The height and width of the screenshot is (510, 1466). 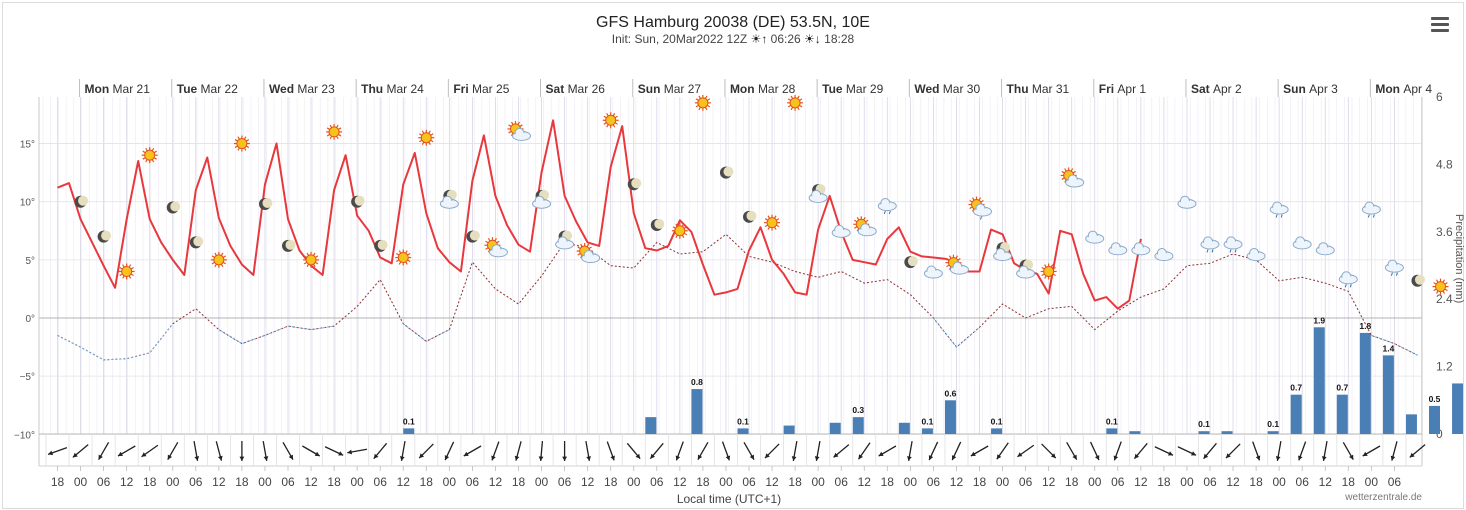 I want to click on sun-and-cloud-icon, so click(x=1072, y=177).